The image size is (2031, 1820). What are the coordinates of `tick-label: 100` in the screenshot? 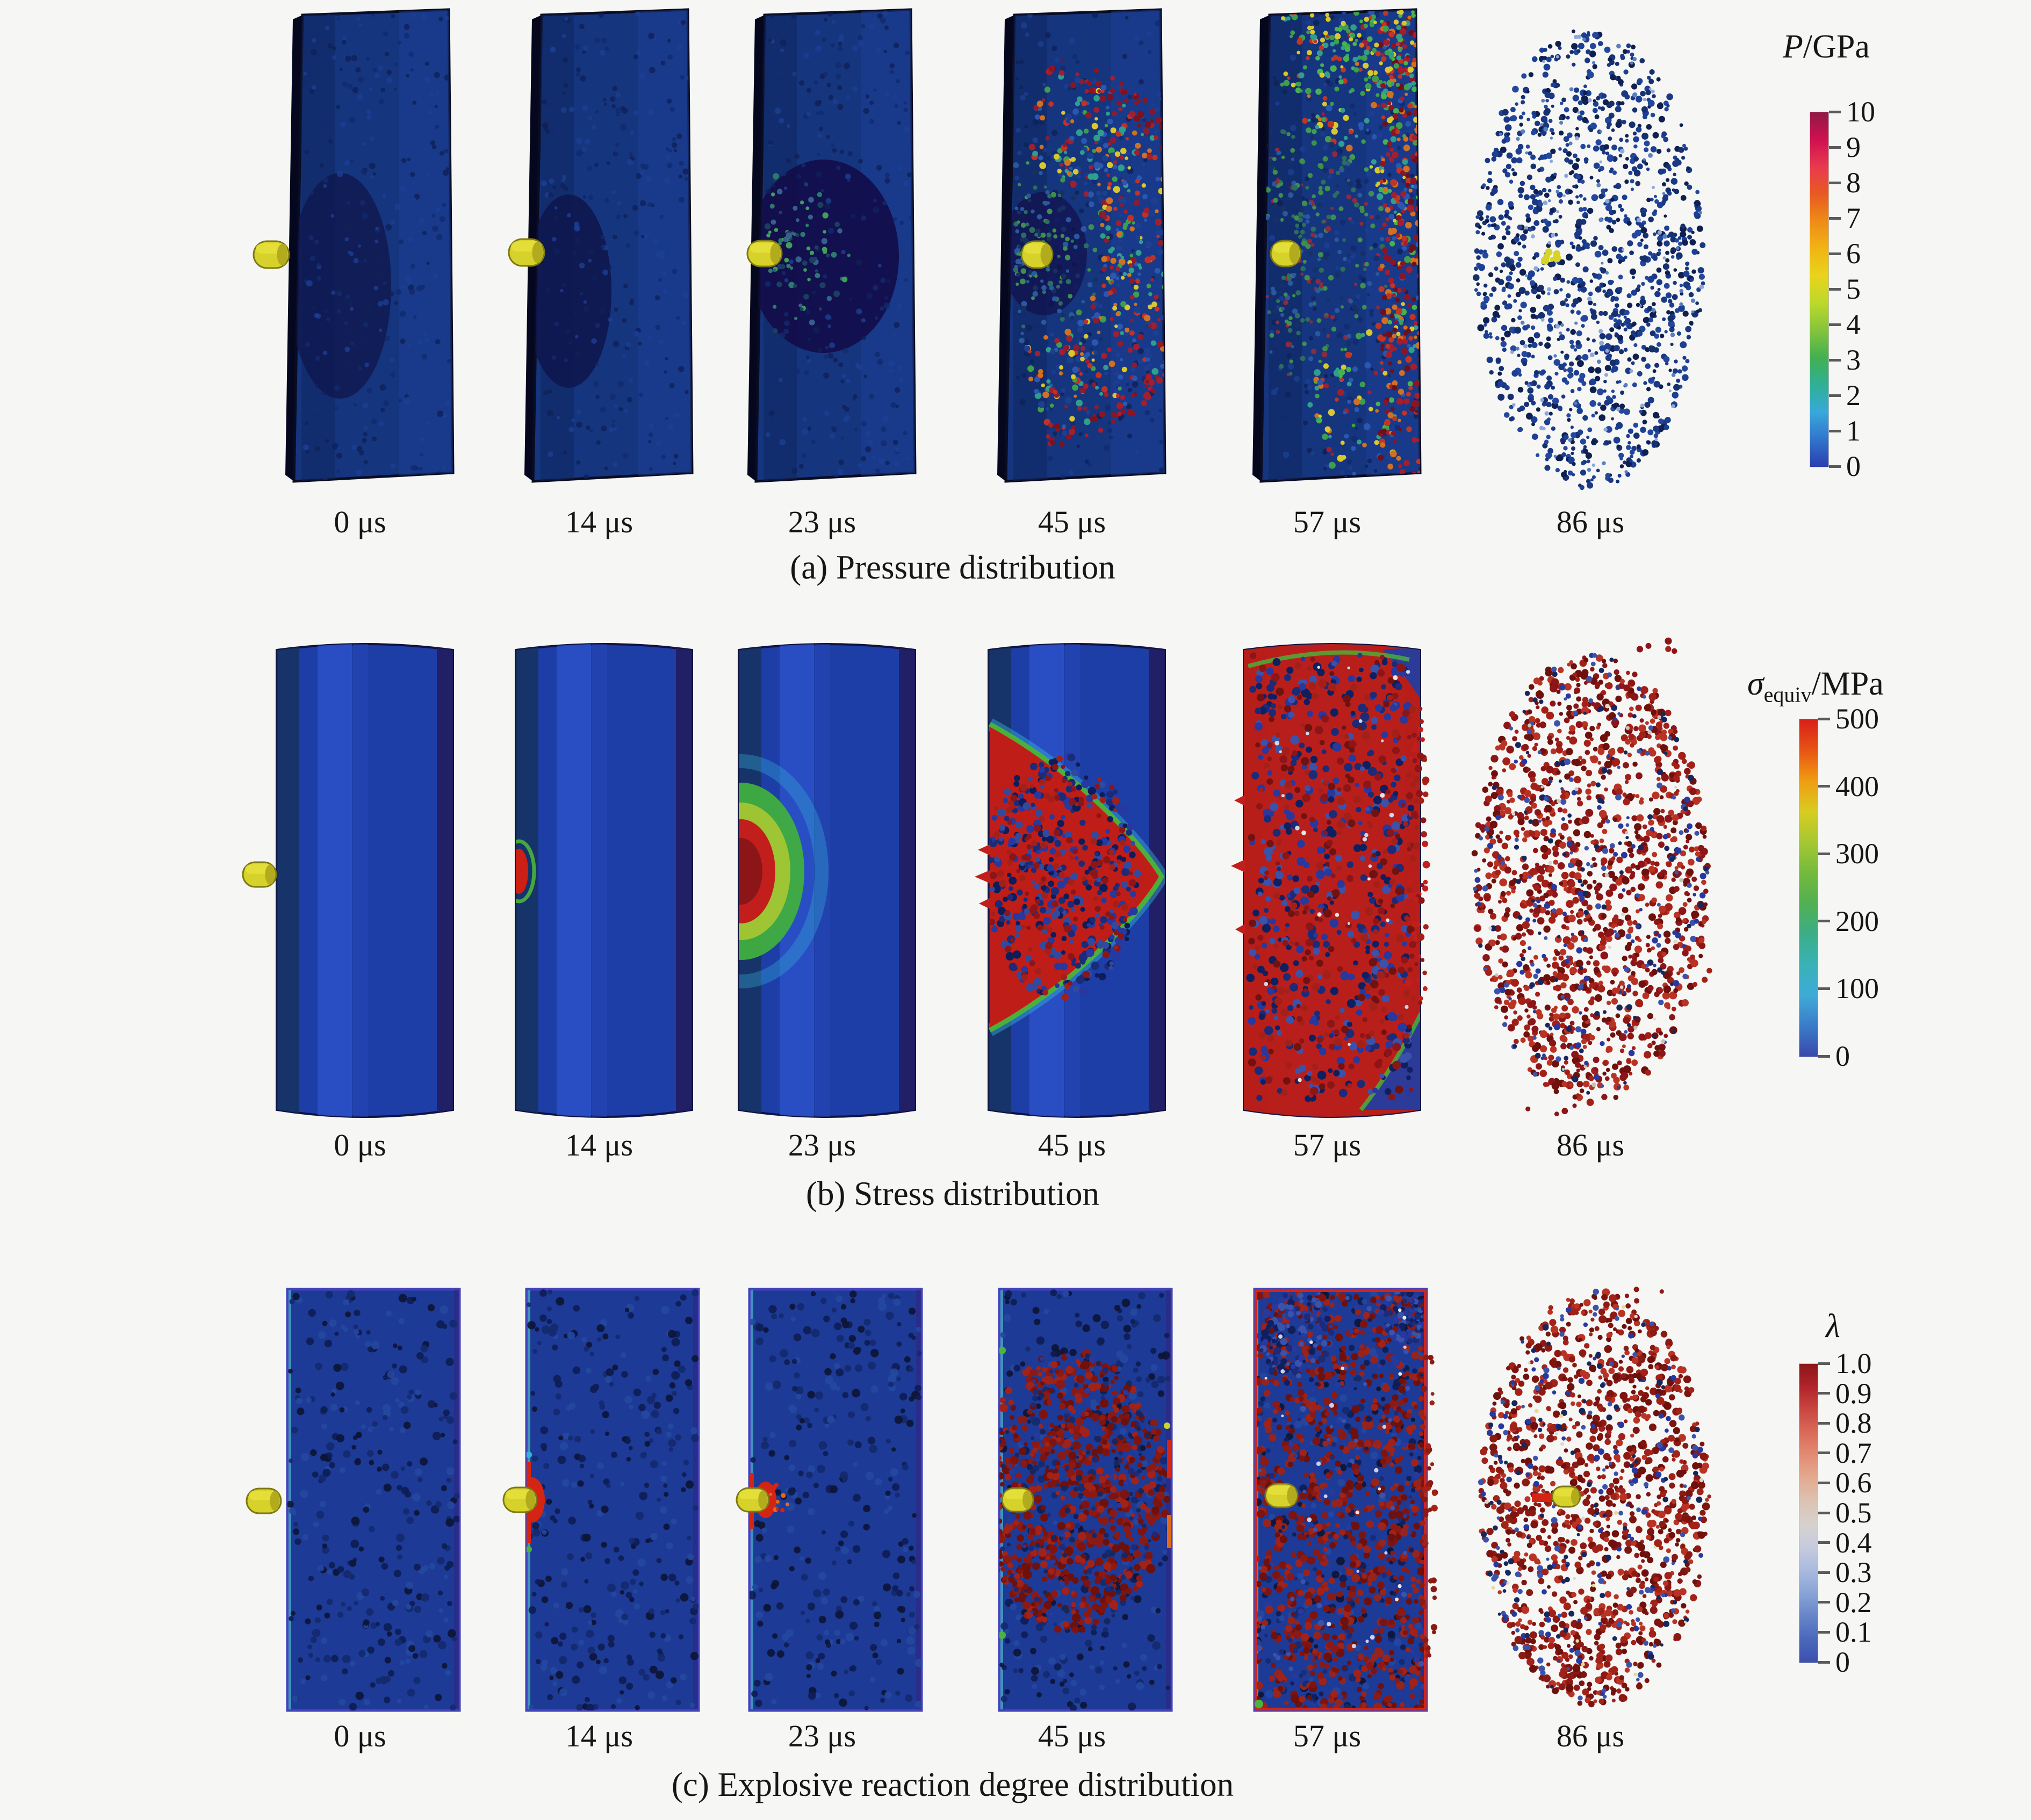 It's located at (1857, 988).